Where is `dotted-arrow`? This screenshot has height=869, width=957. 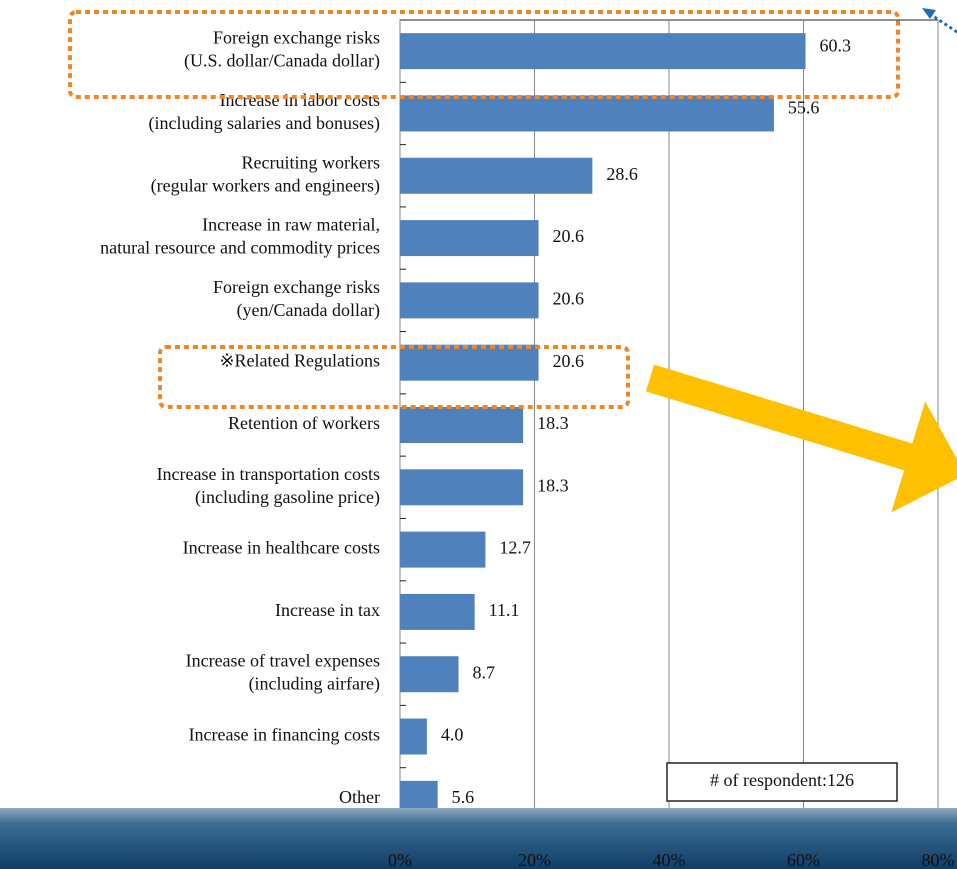 dotted-arrow is located at coordinates (943, 23).